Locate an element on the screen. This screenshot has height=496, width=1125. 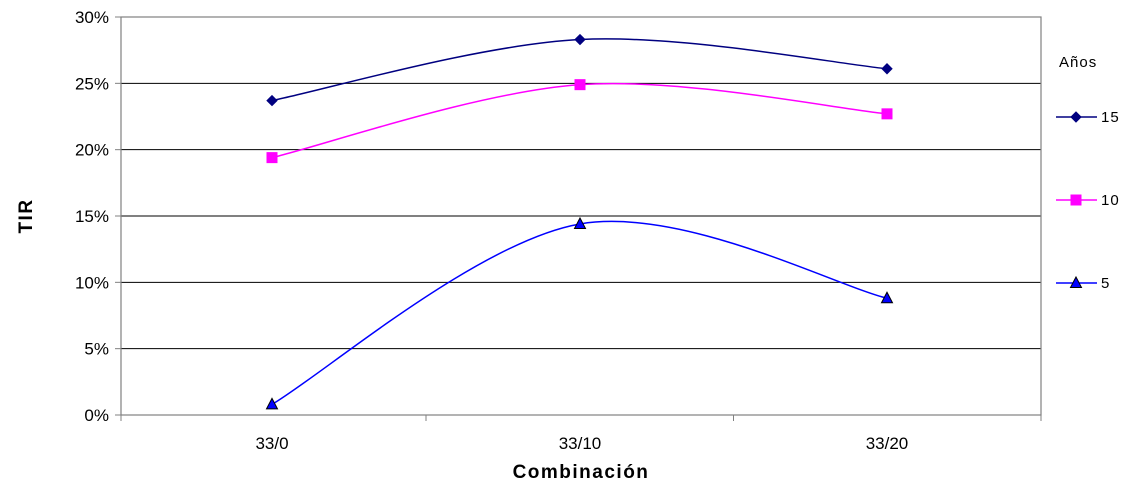
legend-item-10: 10 is located at coordinates (1088, 200).